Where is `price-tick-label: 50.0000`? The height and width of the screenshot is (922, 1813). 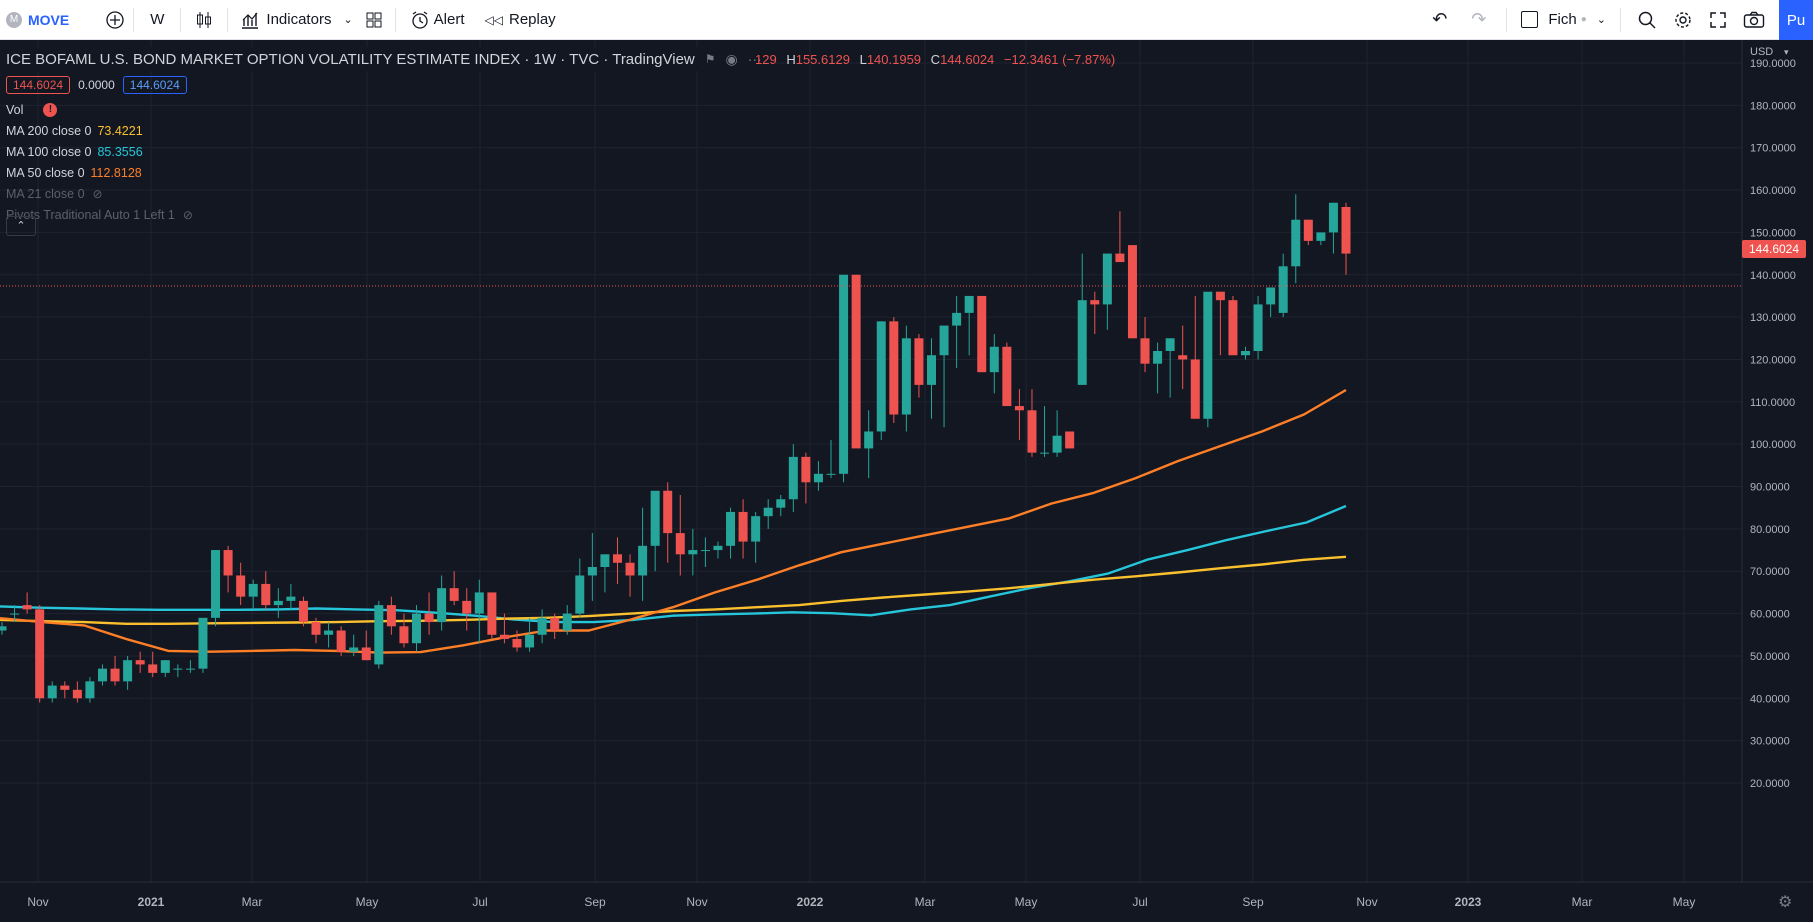
price-tick-label: 50.0000 is located at coordinates (1770, 657).